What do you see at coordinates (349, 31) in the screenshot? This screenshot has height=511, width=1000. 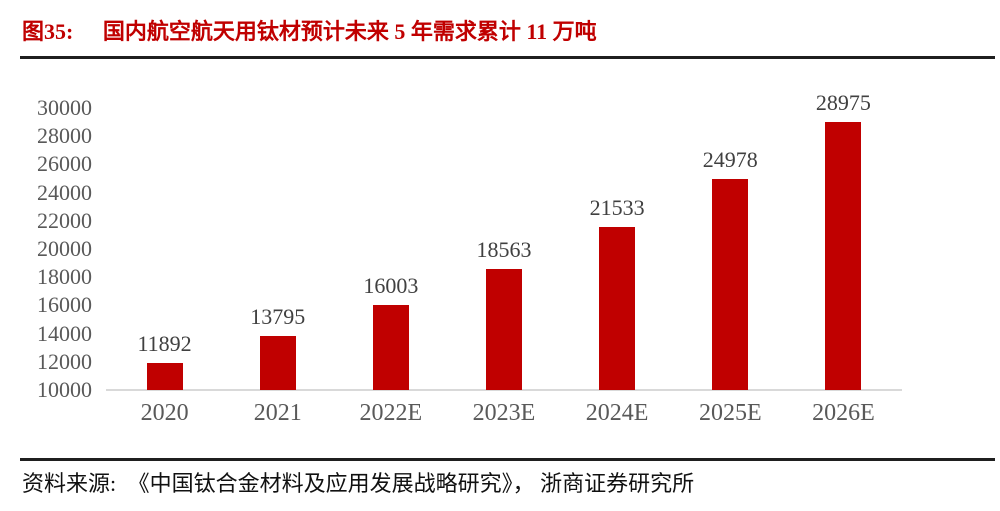 I see `figure-title: 国内航空航天用钛材预计未来 5 年需求累计 11 万吨` at bounding box center [349, 31].